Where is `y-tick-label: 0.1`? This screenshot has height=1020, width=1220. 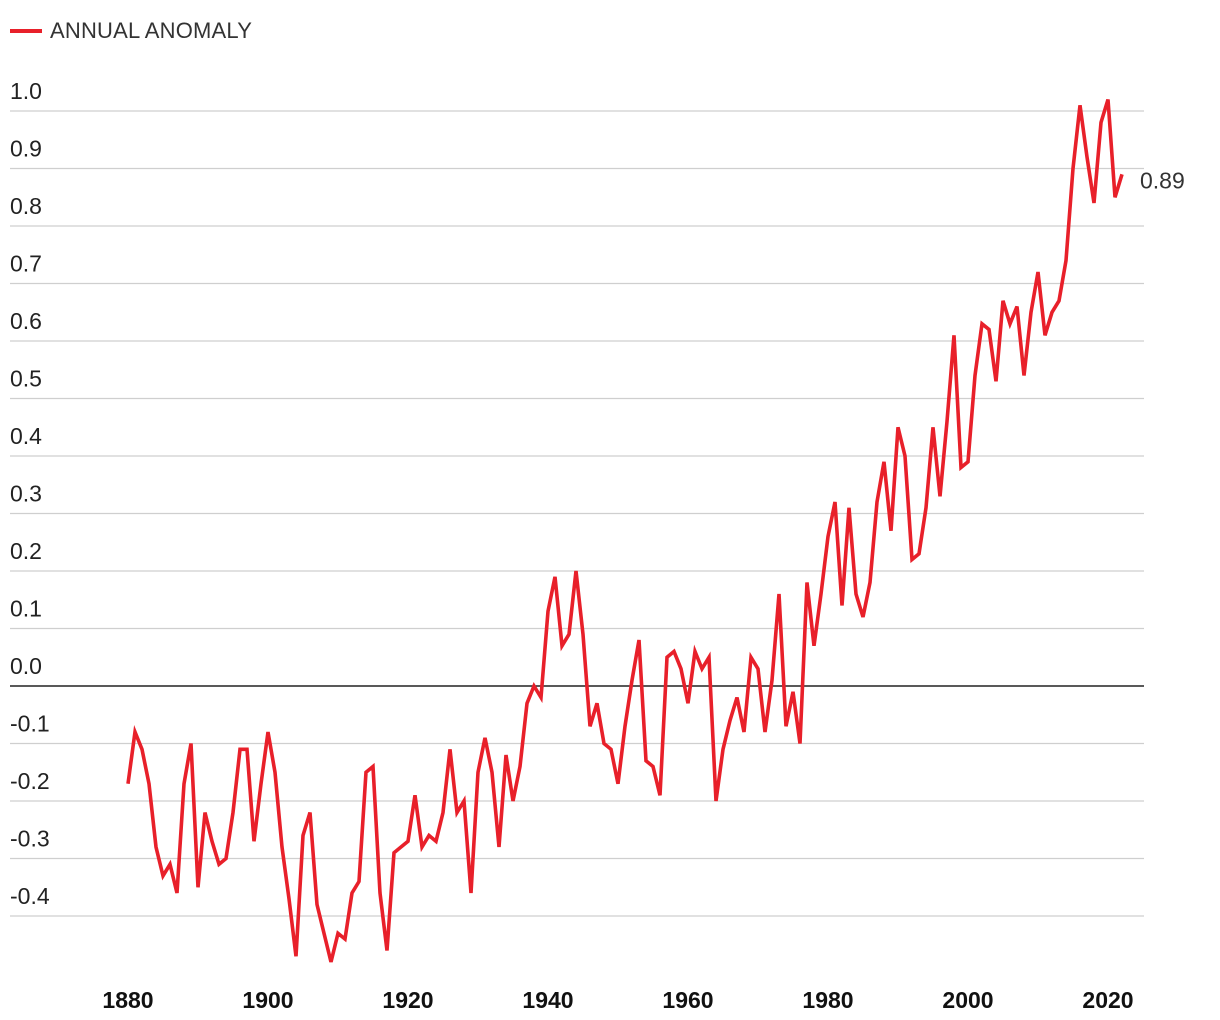 y-tick-label: 0.1 is located at coordinates (26, 609).